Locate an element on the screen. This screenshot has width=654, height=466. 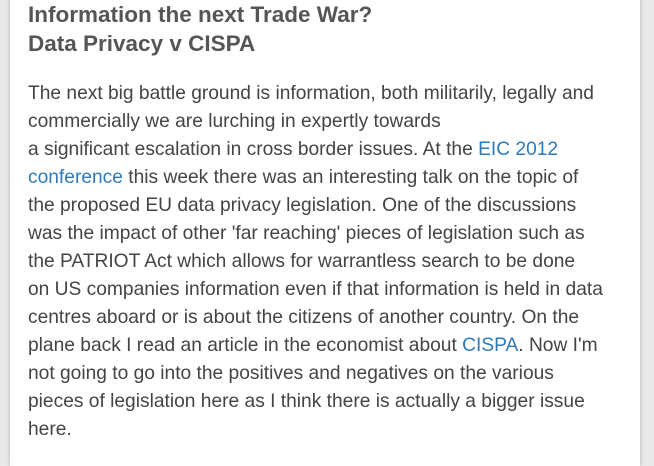
cispa-link: CISPA is located at coordinates (490, 345).